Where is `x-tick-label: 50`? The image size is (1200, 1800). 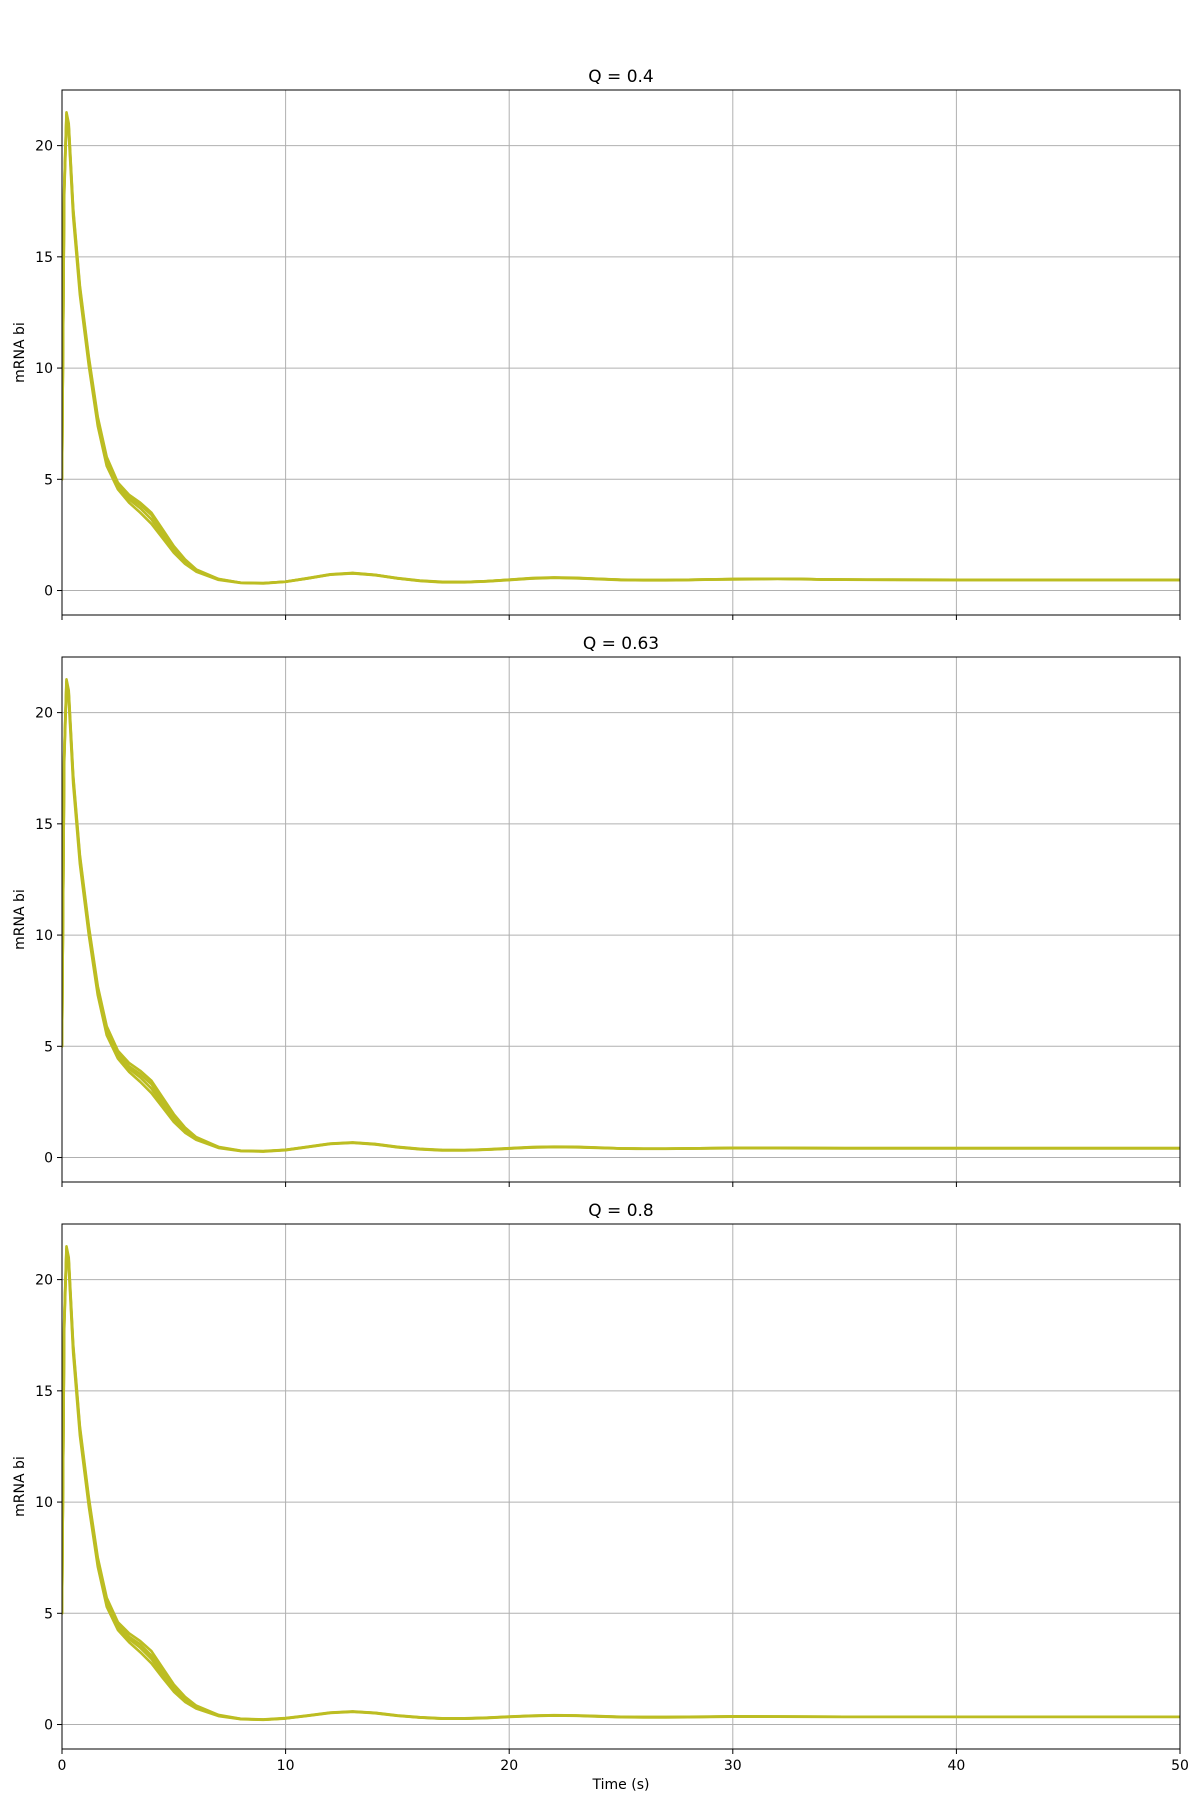
x-tick-label: 50 is located at coordinates (1180, 1766).